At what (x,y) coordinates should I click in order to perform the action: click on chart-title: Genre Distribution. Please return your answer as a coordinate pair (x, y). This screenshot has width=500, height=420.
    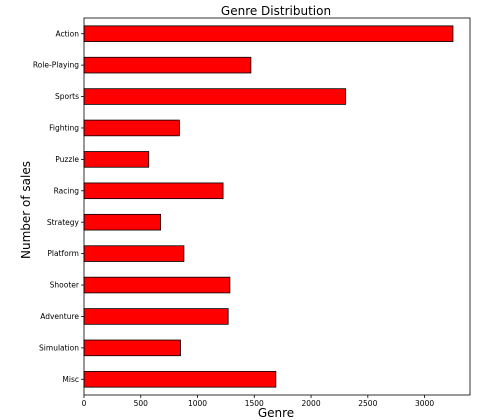
    Looking at the image, I should click on (276, 11).